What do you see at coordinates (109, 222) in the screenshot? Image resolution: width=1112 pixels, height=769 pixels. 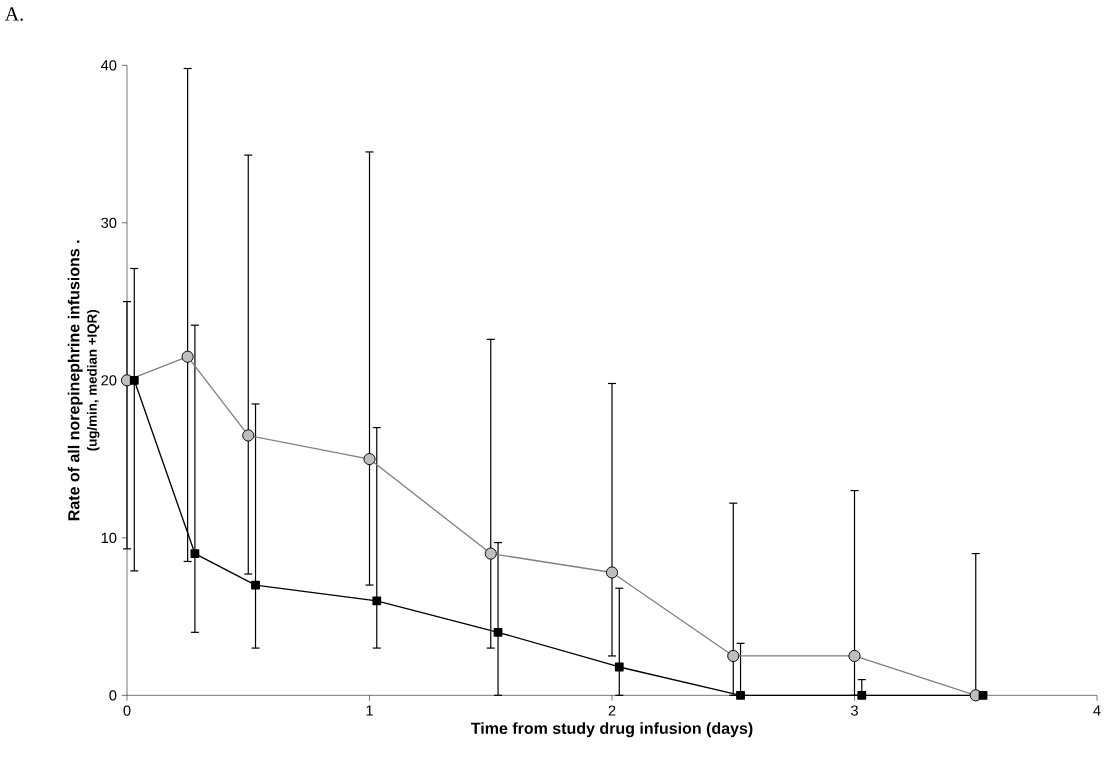 I see `y-tick-label: 30` at bounding box center [109, 222].